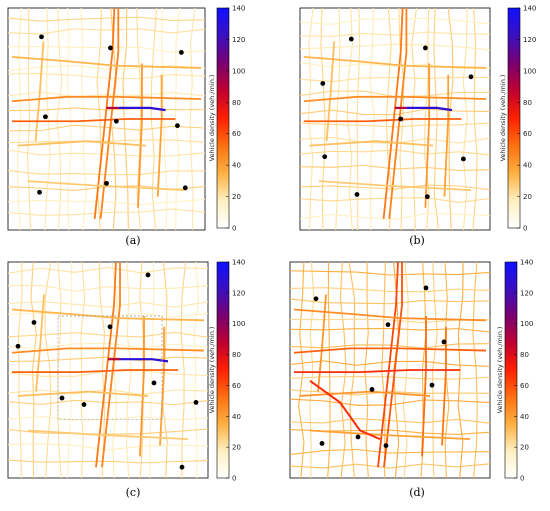 The image size is (550, 511). Describe the element at coordinates (133, 492) in the screenshot. I see `panel-label: (c)` at that location.